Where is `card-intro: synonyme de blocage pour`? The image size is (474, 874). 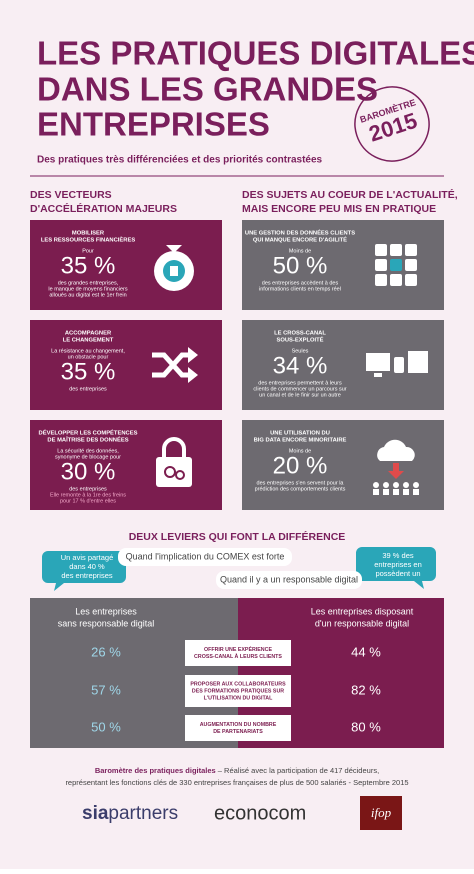 card-intro: synonyme de blocage pour is located at coordinates (88, 457).